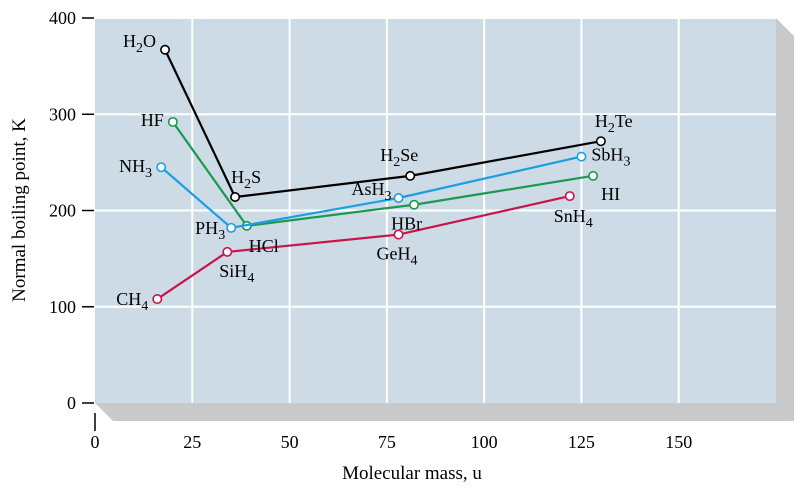 This screenshot has height=501, width=800. Describe the element at coordinates (19, 210) in the screenshot. I see `y-axis-label: Normal boiling point, K` at that location.